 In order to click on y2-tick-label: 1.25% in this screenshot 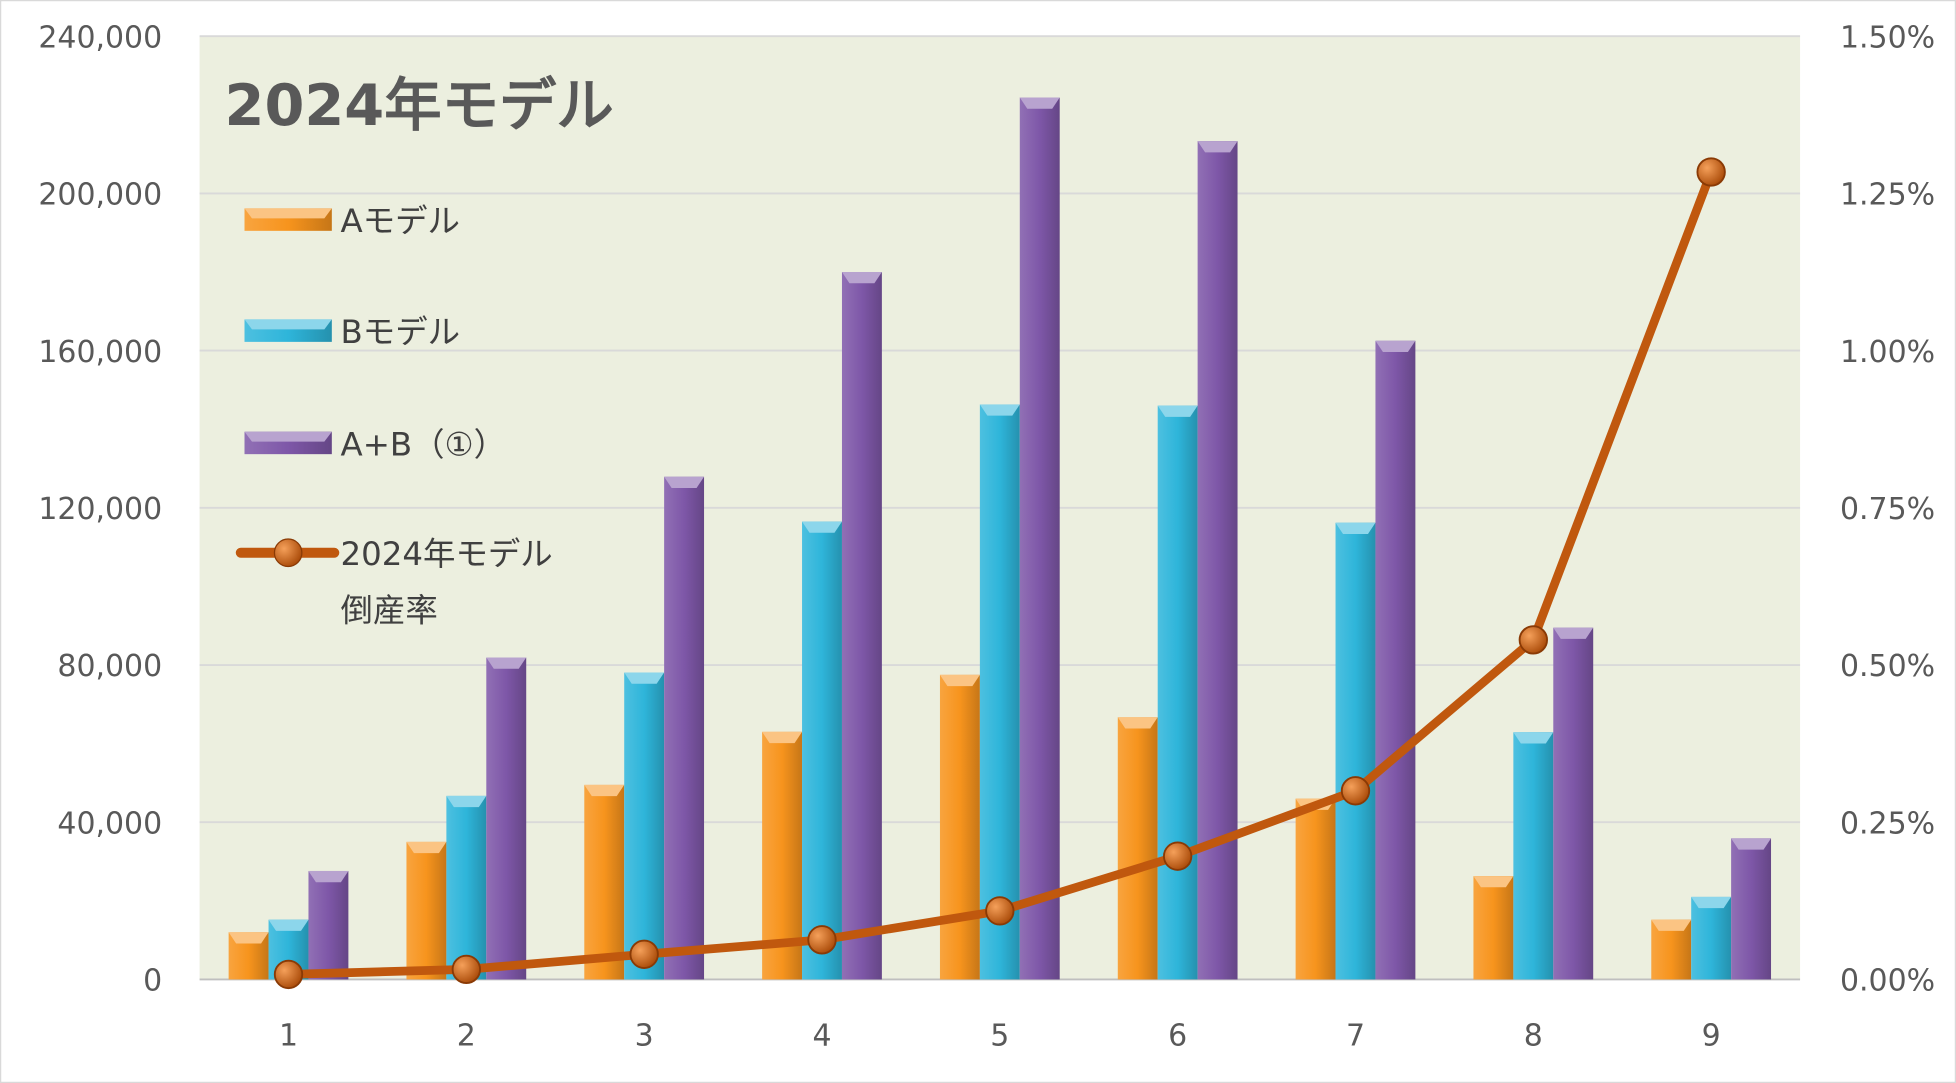, I will do `click(1887, 195)`.